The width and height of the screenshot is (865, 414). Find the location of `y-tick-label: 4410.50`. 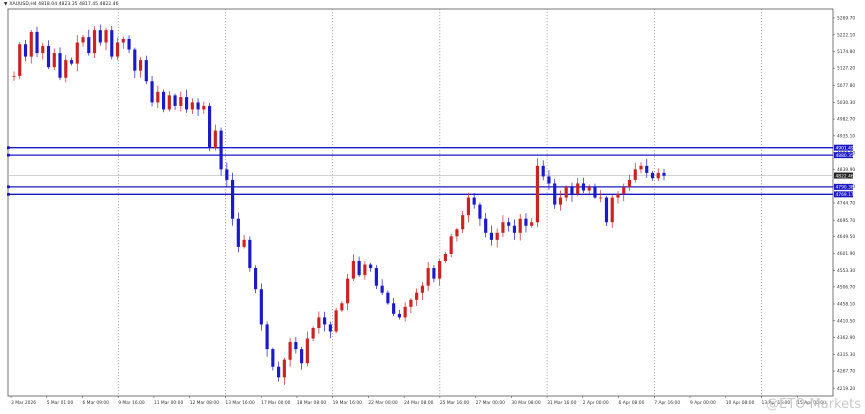

y-tick-label: 4410.50 is located at coordinates (846, 321).